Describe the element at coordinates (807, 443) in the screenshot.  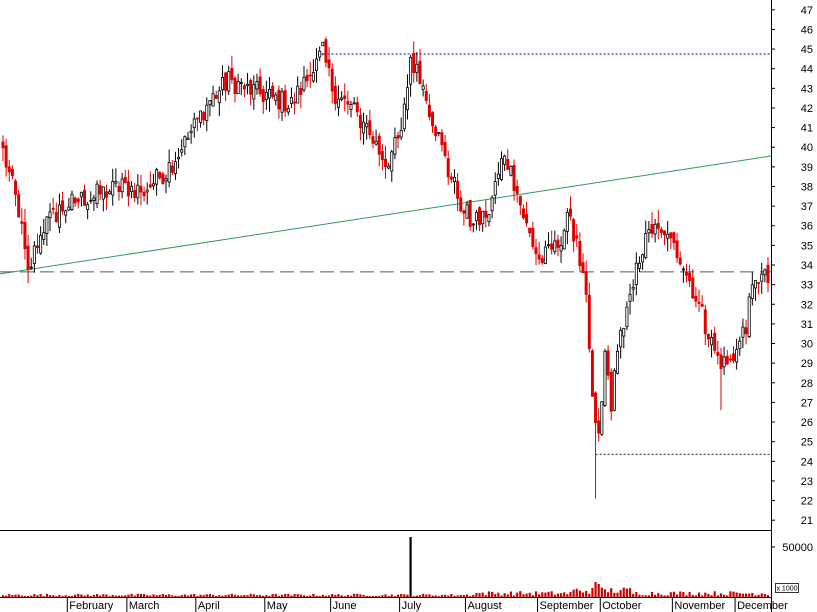
I see `price-tick-label: 25` at that location.